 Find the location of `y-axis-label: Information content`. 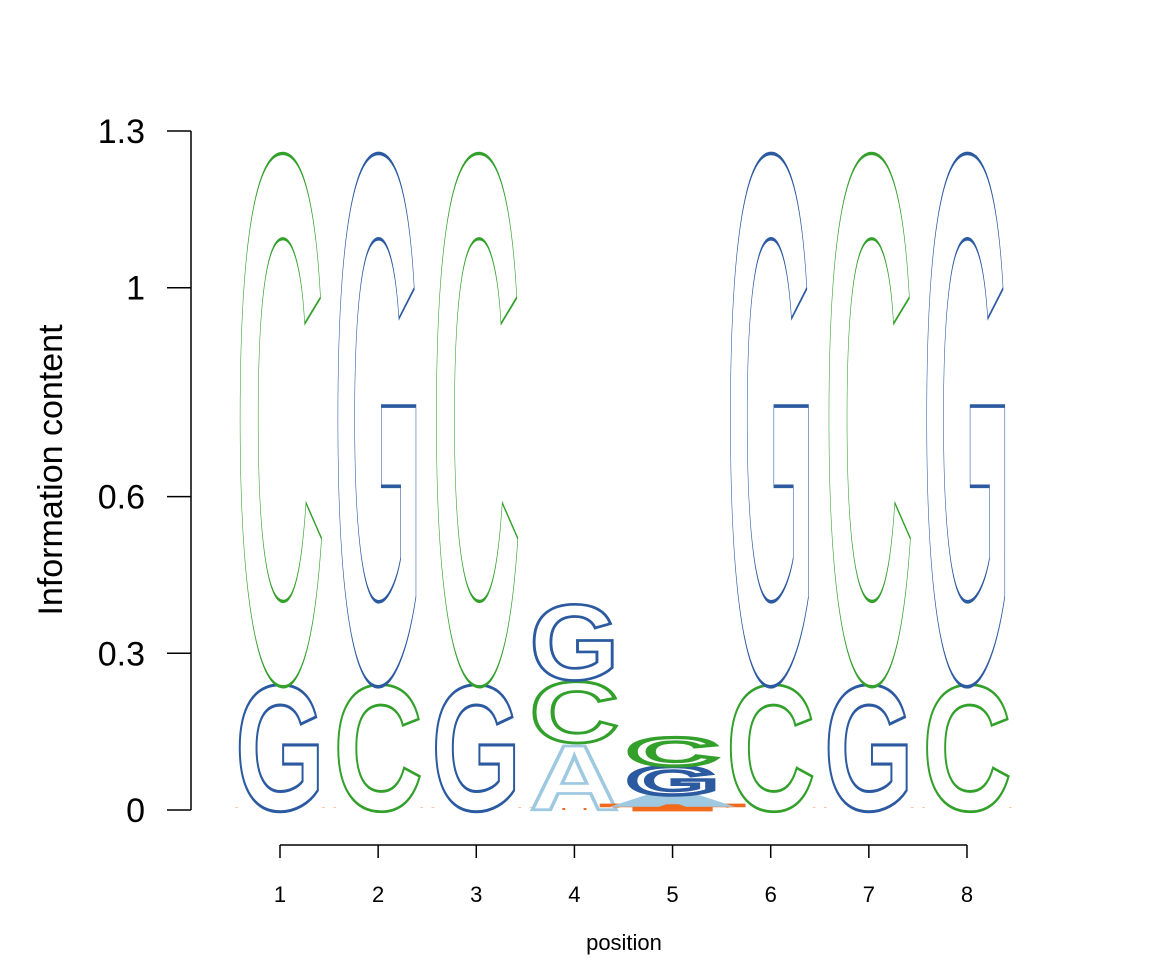

y-axis-label: Information content is located at coordinates (51, 470).